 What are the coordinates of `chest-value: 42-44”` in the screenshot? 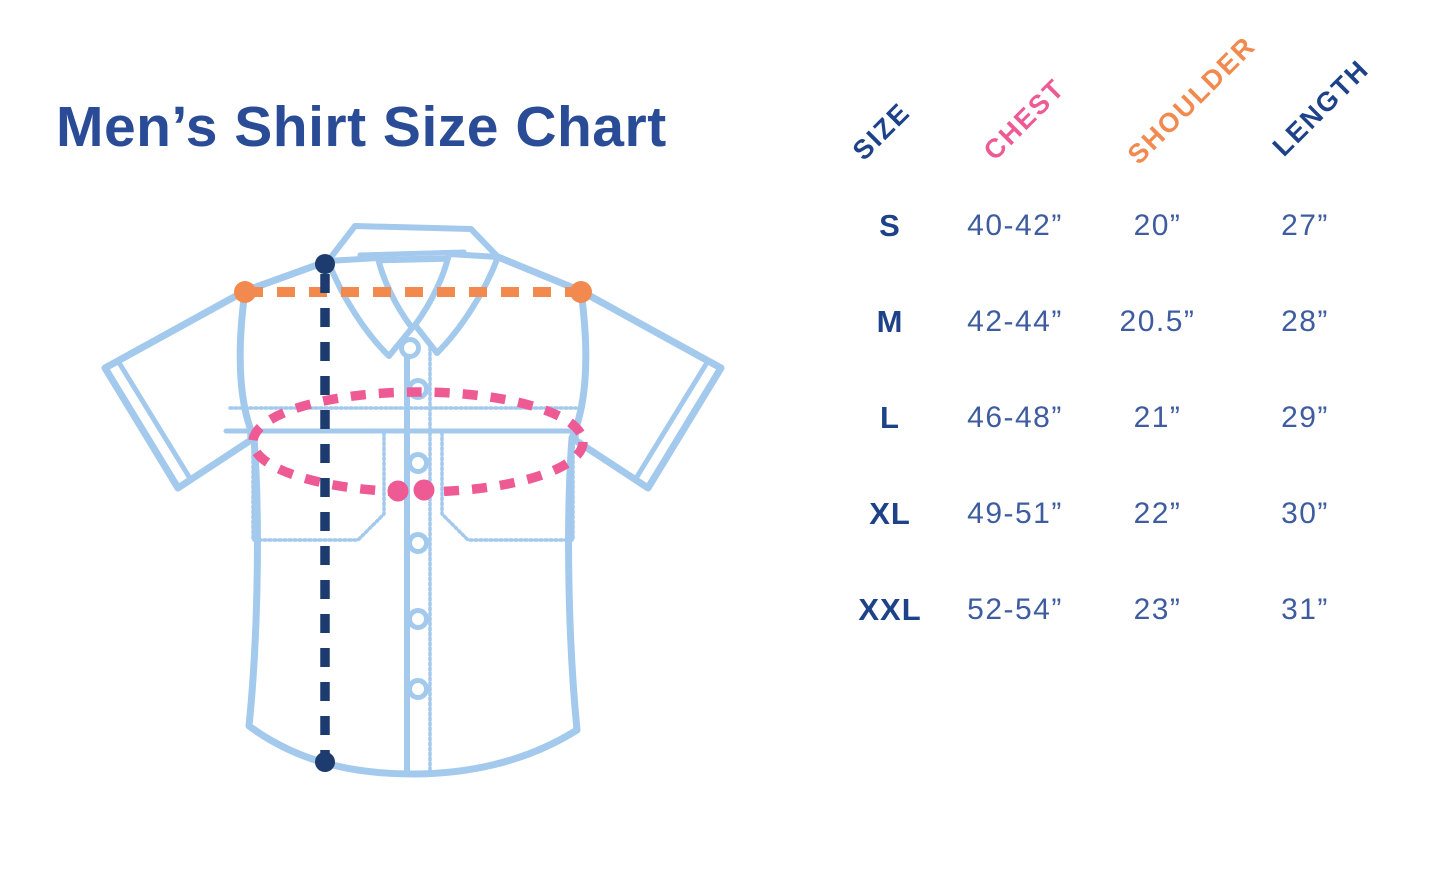 It's located at (1015, 321).